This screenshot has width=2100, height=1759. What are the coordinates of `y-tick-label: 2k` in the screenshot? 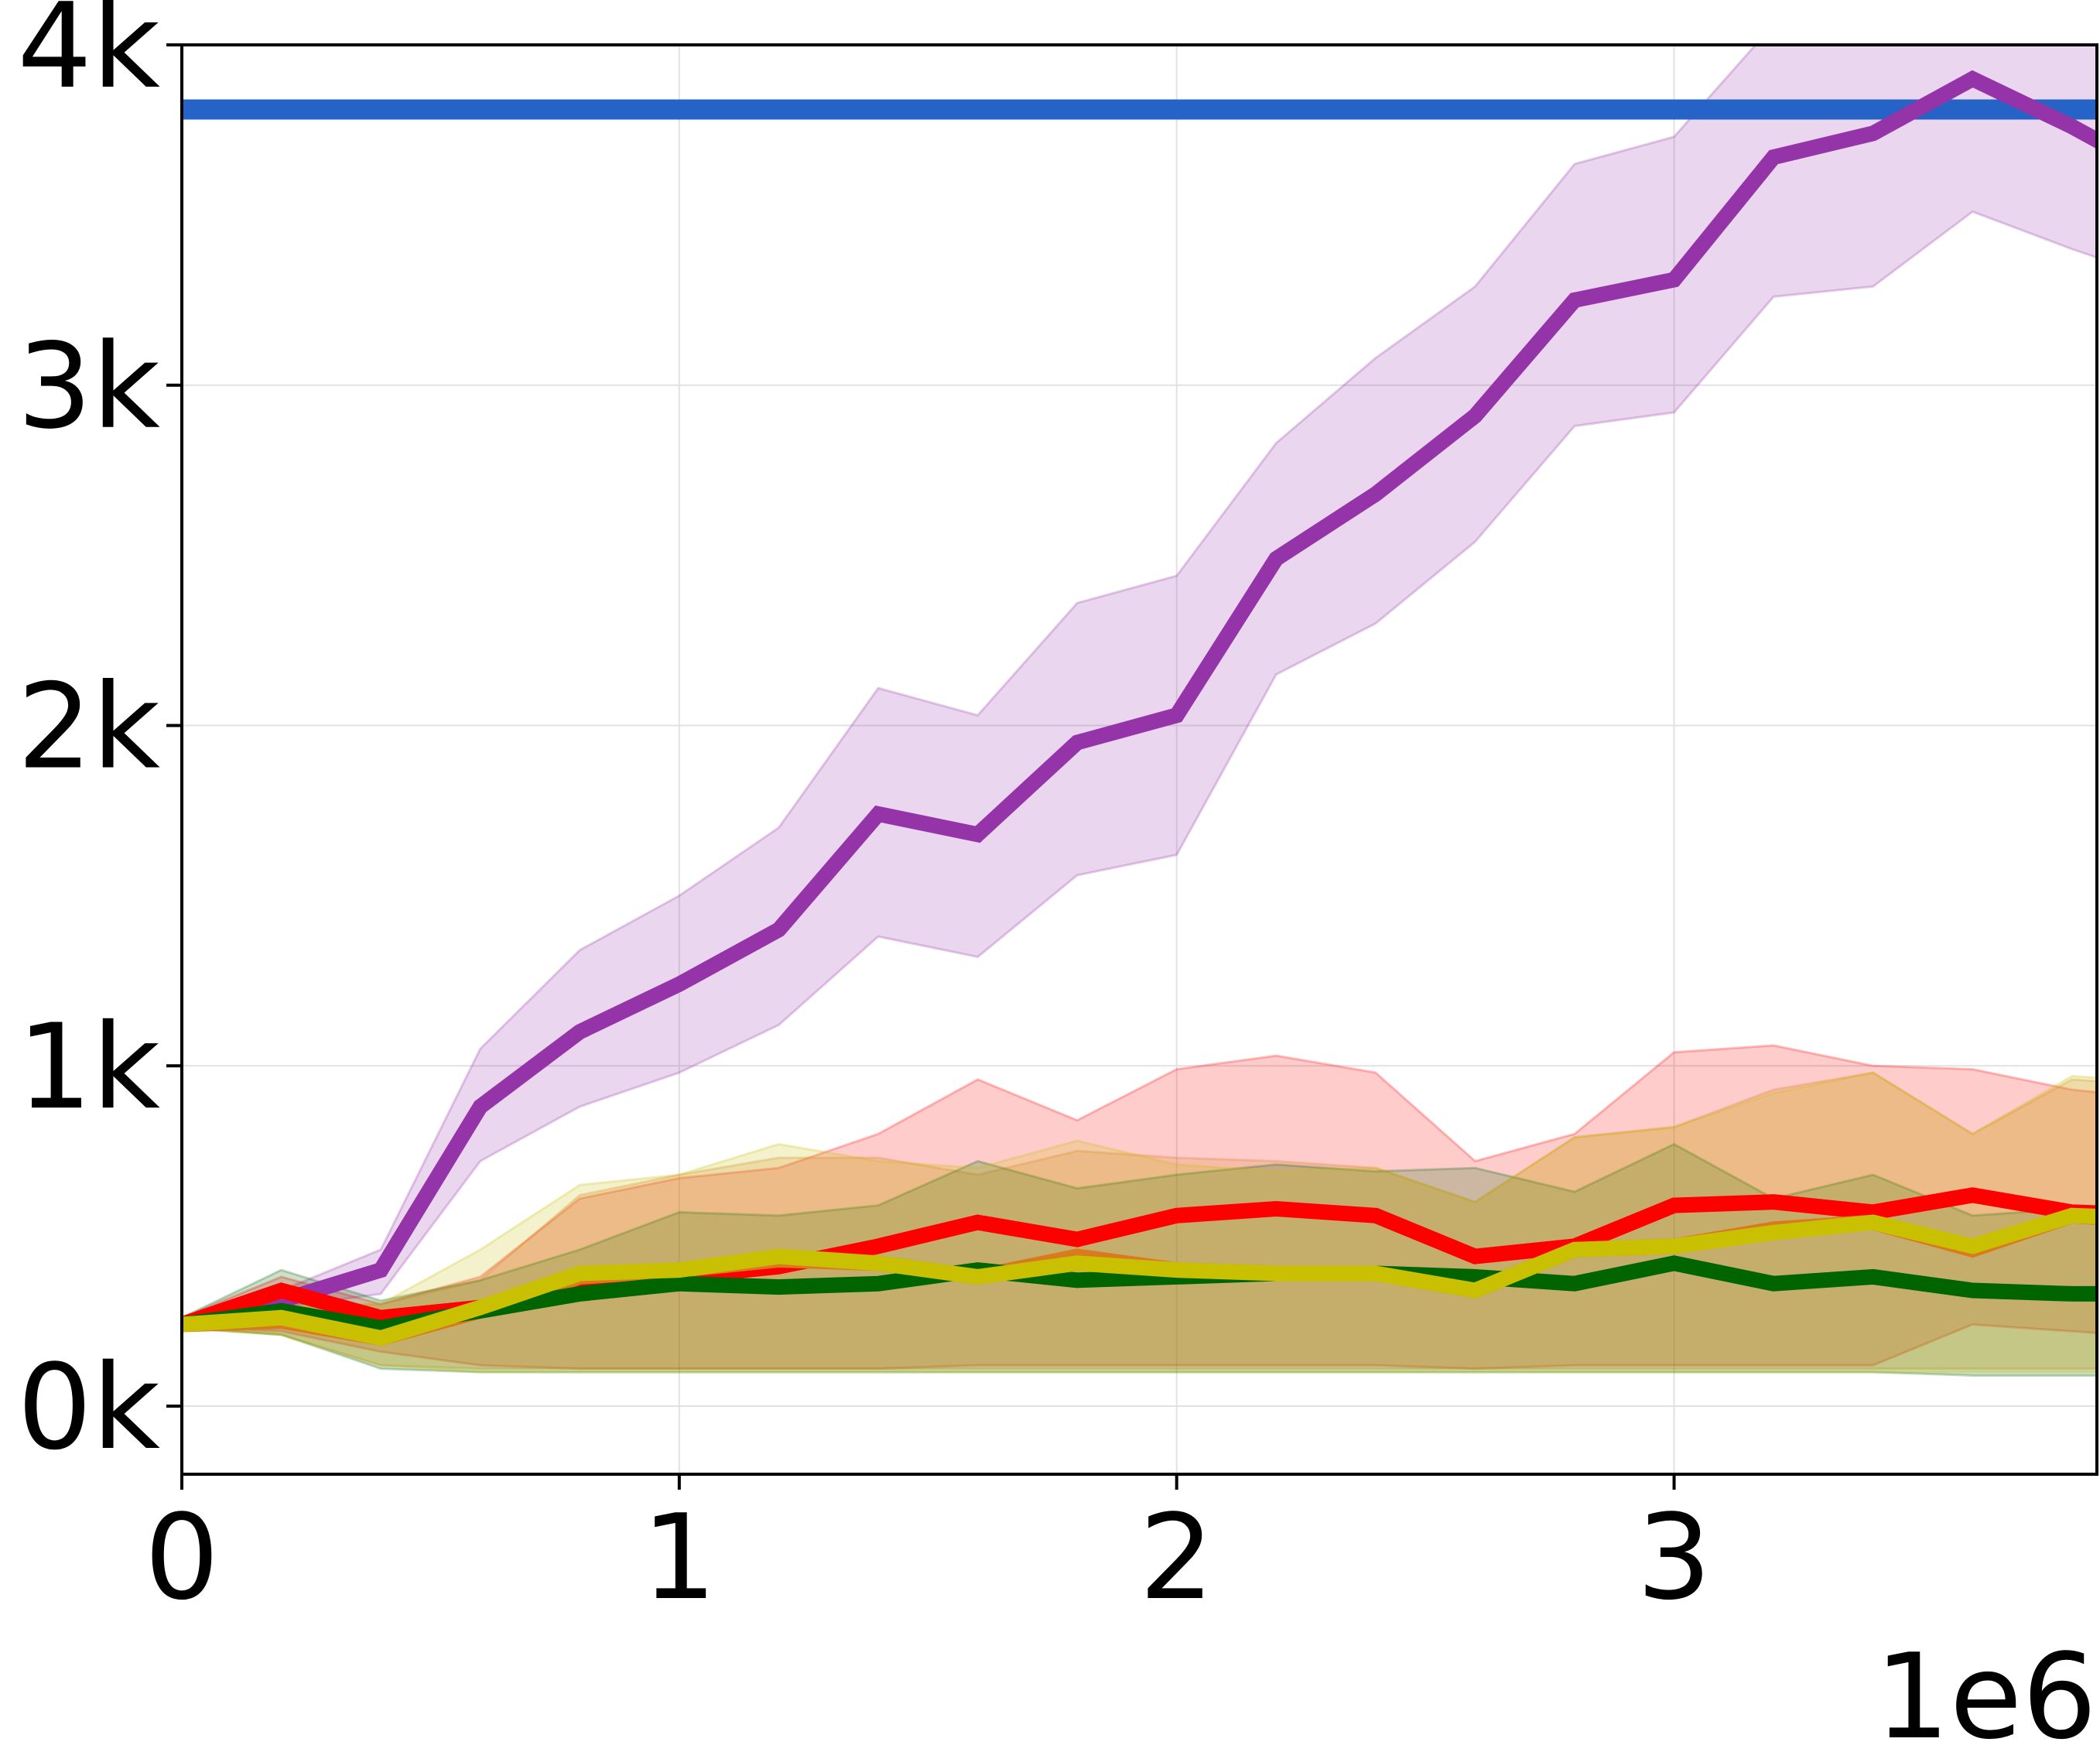 It's located at (88, 727).